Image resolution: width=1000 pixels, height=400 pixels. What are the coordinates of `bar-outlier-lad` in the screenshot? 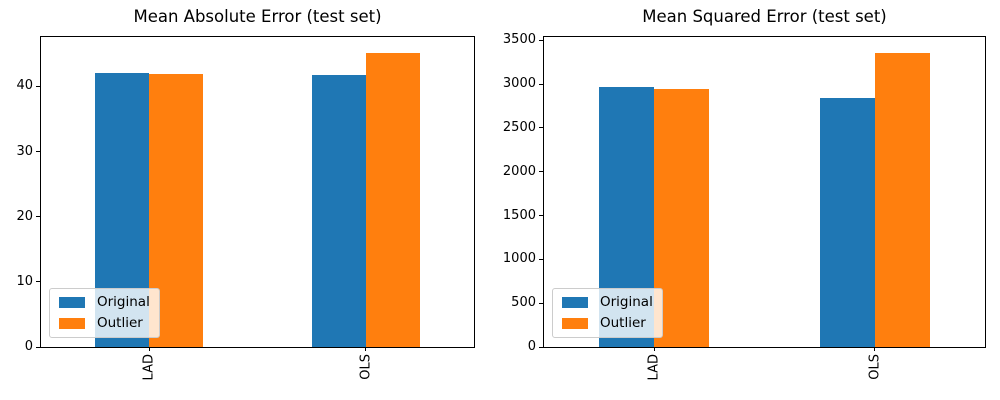 It's located at (682, 217).